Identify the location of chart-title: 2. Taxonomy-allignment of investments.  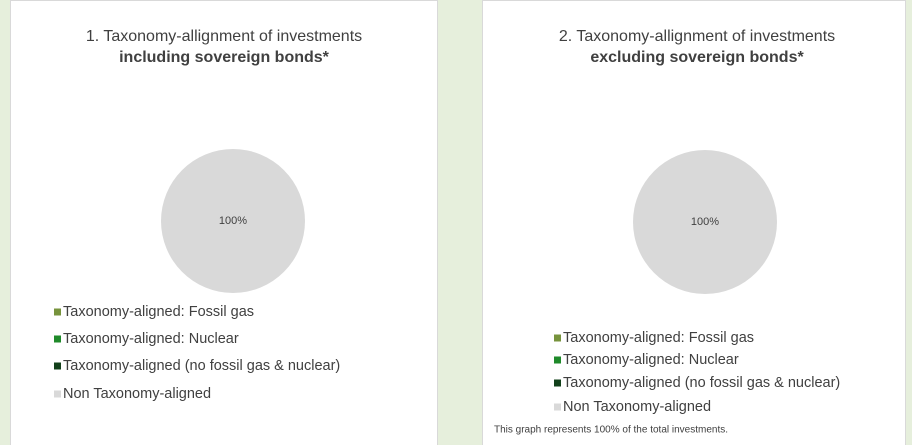
(697, 36).